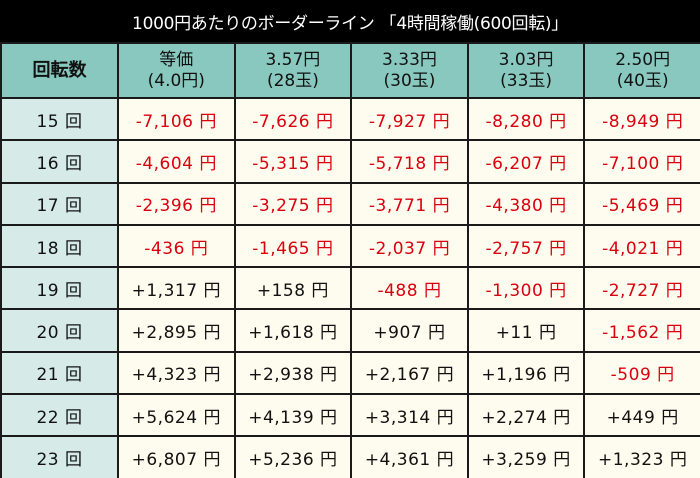 Image resolution: width=700 pixels, height=478 pixels. What do you see at coordinates (293, 59) in the screenshot?
I see `column-header-rate: 3.57円` at bounding box center [293, 59].